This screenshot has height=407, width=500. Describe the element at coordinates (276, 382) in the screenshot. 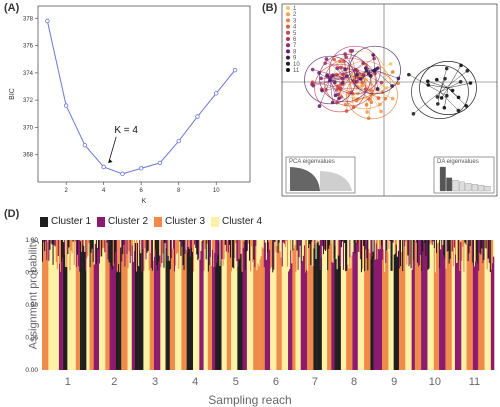

I see `d-reach-label: 6` at that location.